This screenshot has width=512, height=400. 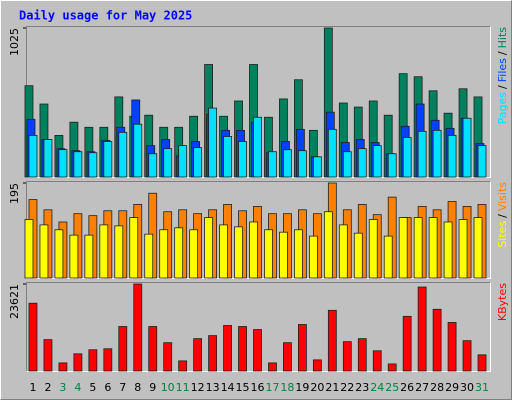 I want to click on x-tick-label: 21, so click(x=332, y=387).